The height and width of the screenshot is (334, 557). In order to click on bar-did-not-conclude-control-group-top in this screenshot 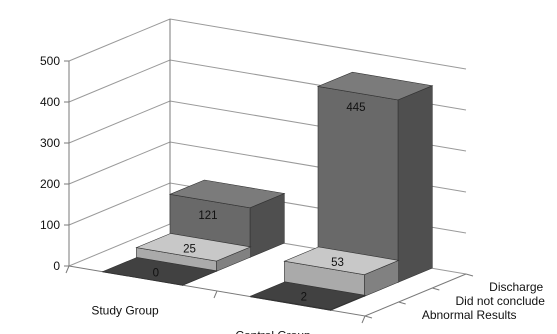, I will do `click(341, 261)`.